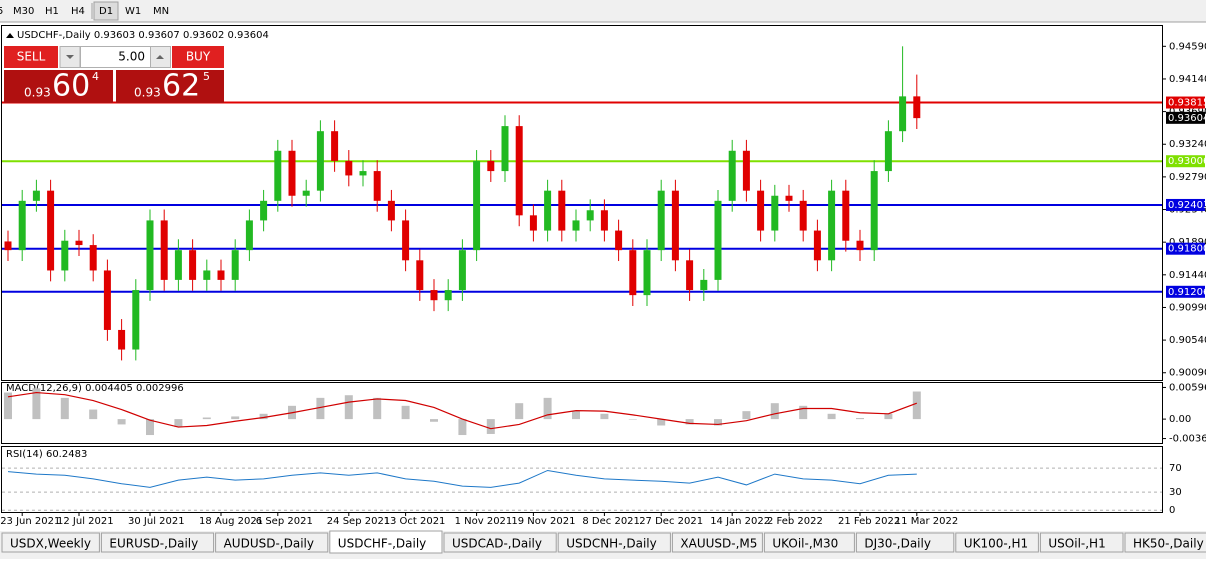 This screenshot has width=1206, height=563. I want to click on tab-label: USDCHF-,Daily, so click(382, 544).